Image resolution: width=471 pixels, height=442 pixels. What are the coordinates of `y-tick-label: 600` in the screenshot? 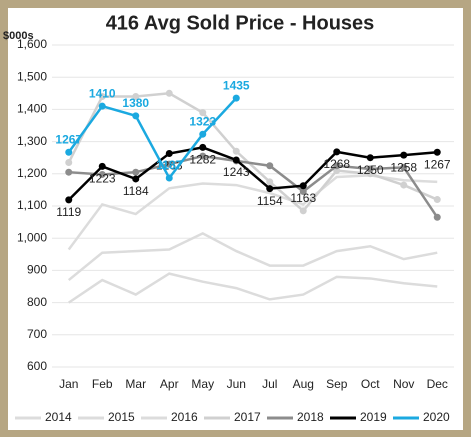 It's located at (37, 366).